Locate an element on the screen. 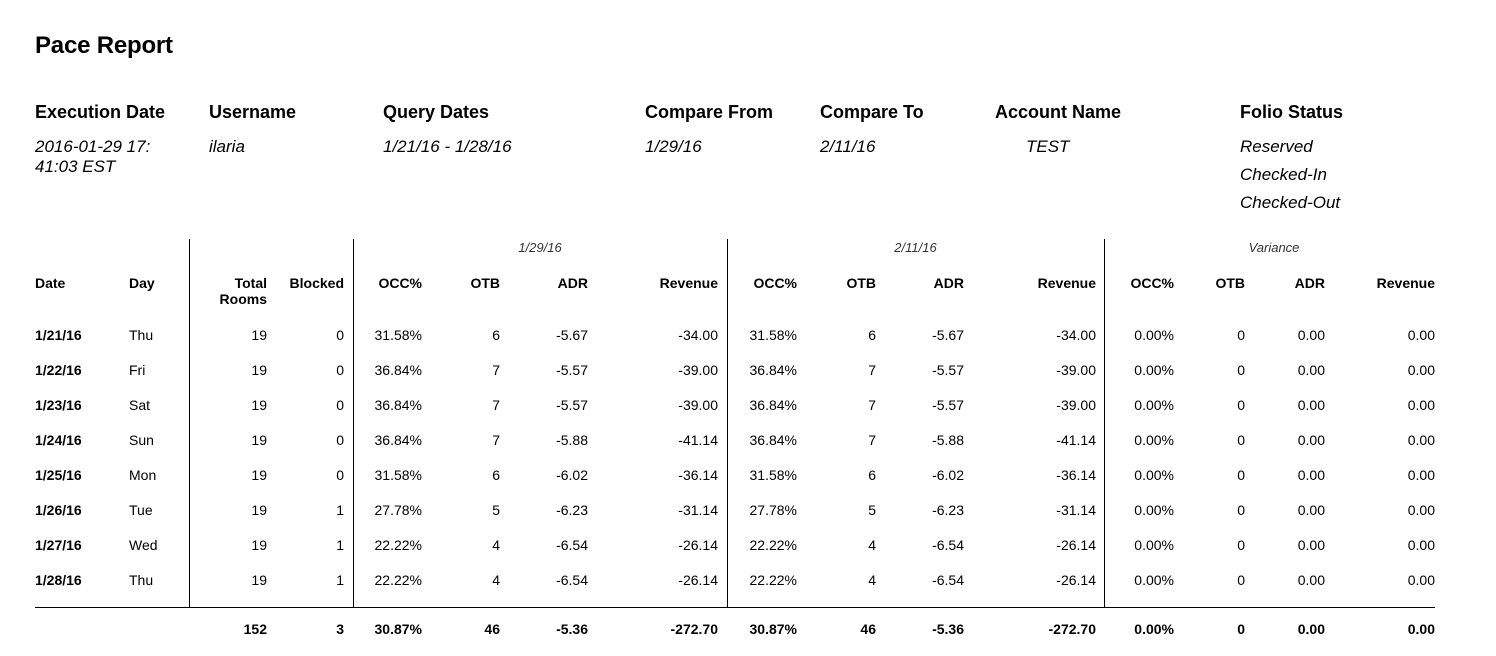 This screenshot has height=656, width=1496. col-header-total-rooms-line1: Total is located at coordinates (250, 283).